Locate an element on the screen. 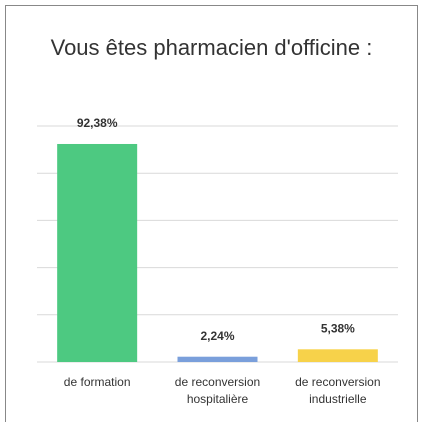 The height and width of the screenshot is (422, 423). value-label: 2,24% is located at coordinates (217, 336).